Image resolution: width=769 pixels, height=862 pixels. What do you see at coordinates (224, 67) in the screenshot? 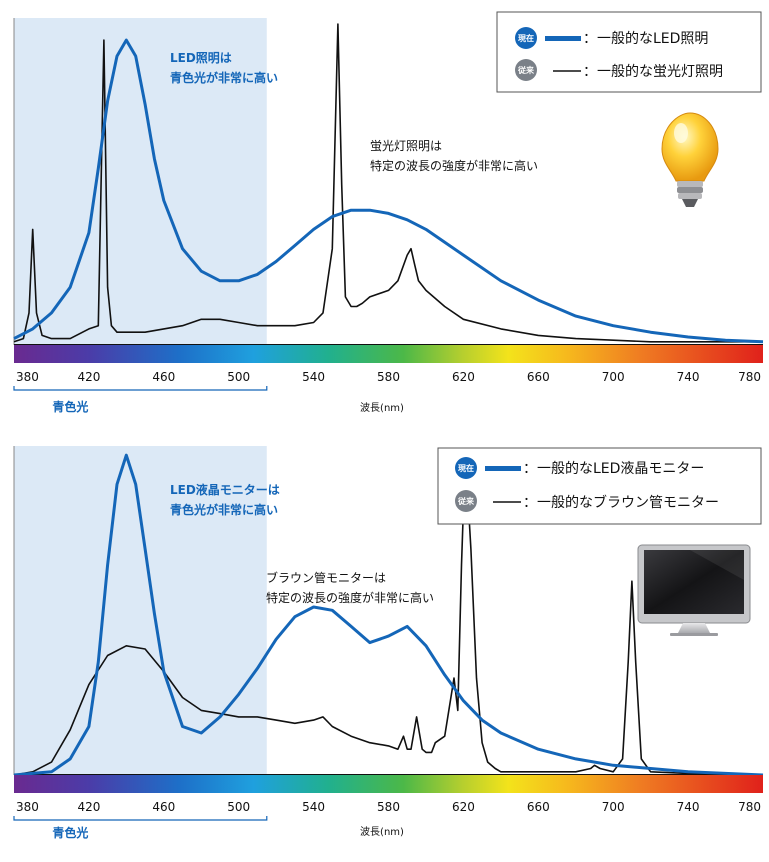
I see `annotation-led: LED照明は 青色光が非常に高い` at bounding box center [224, 67].